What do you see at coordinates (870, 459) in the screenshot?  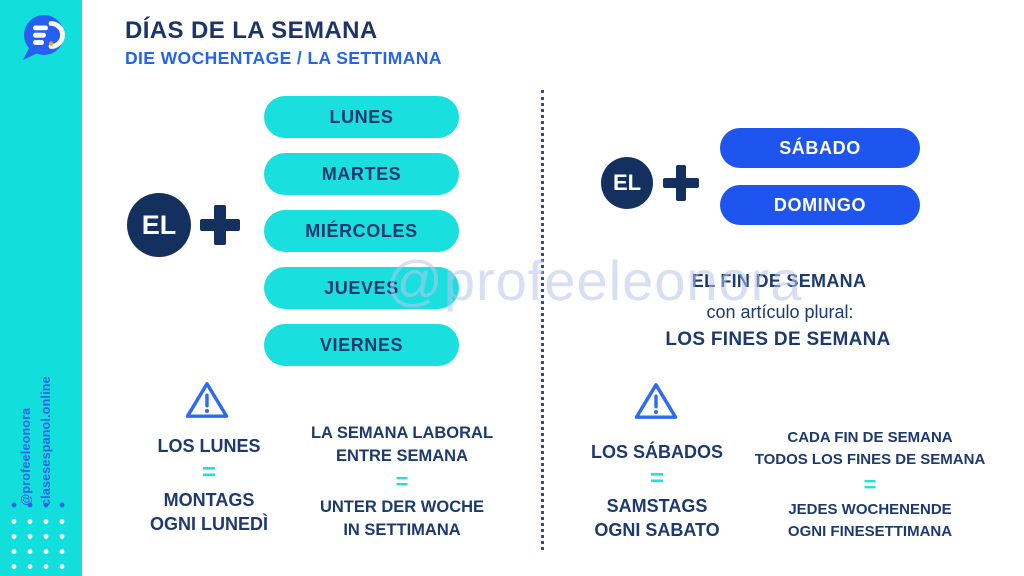 I see `note-line: TODOS LOS FINES DE SEMANA` at bounding box center [870, 459].